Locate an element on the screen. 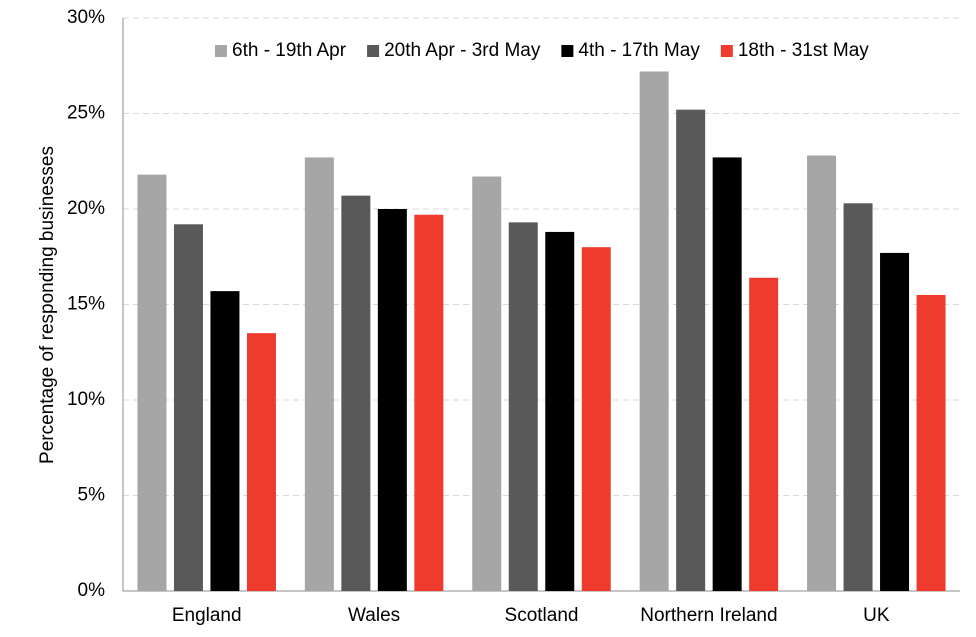 The height and width of the screenshot is (637, 976). y-tick-label: 5% is located at coordinates (92, 495).